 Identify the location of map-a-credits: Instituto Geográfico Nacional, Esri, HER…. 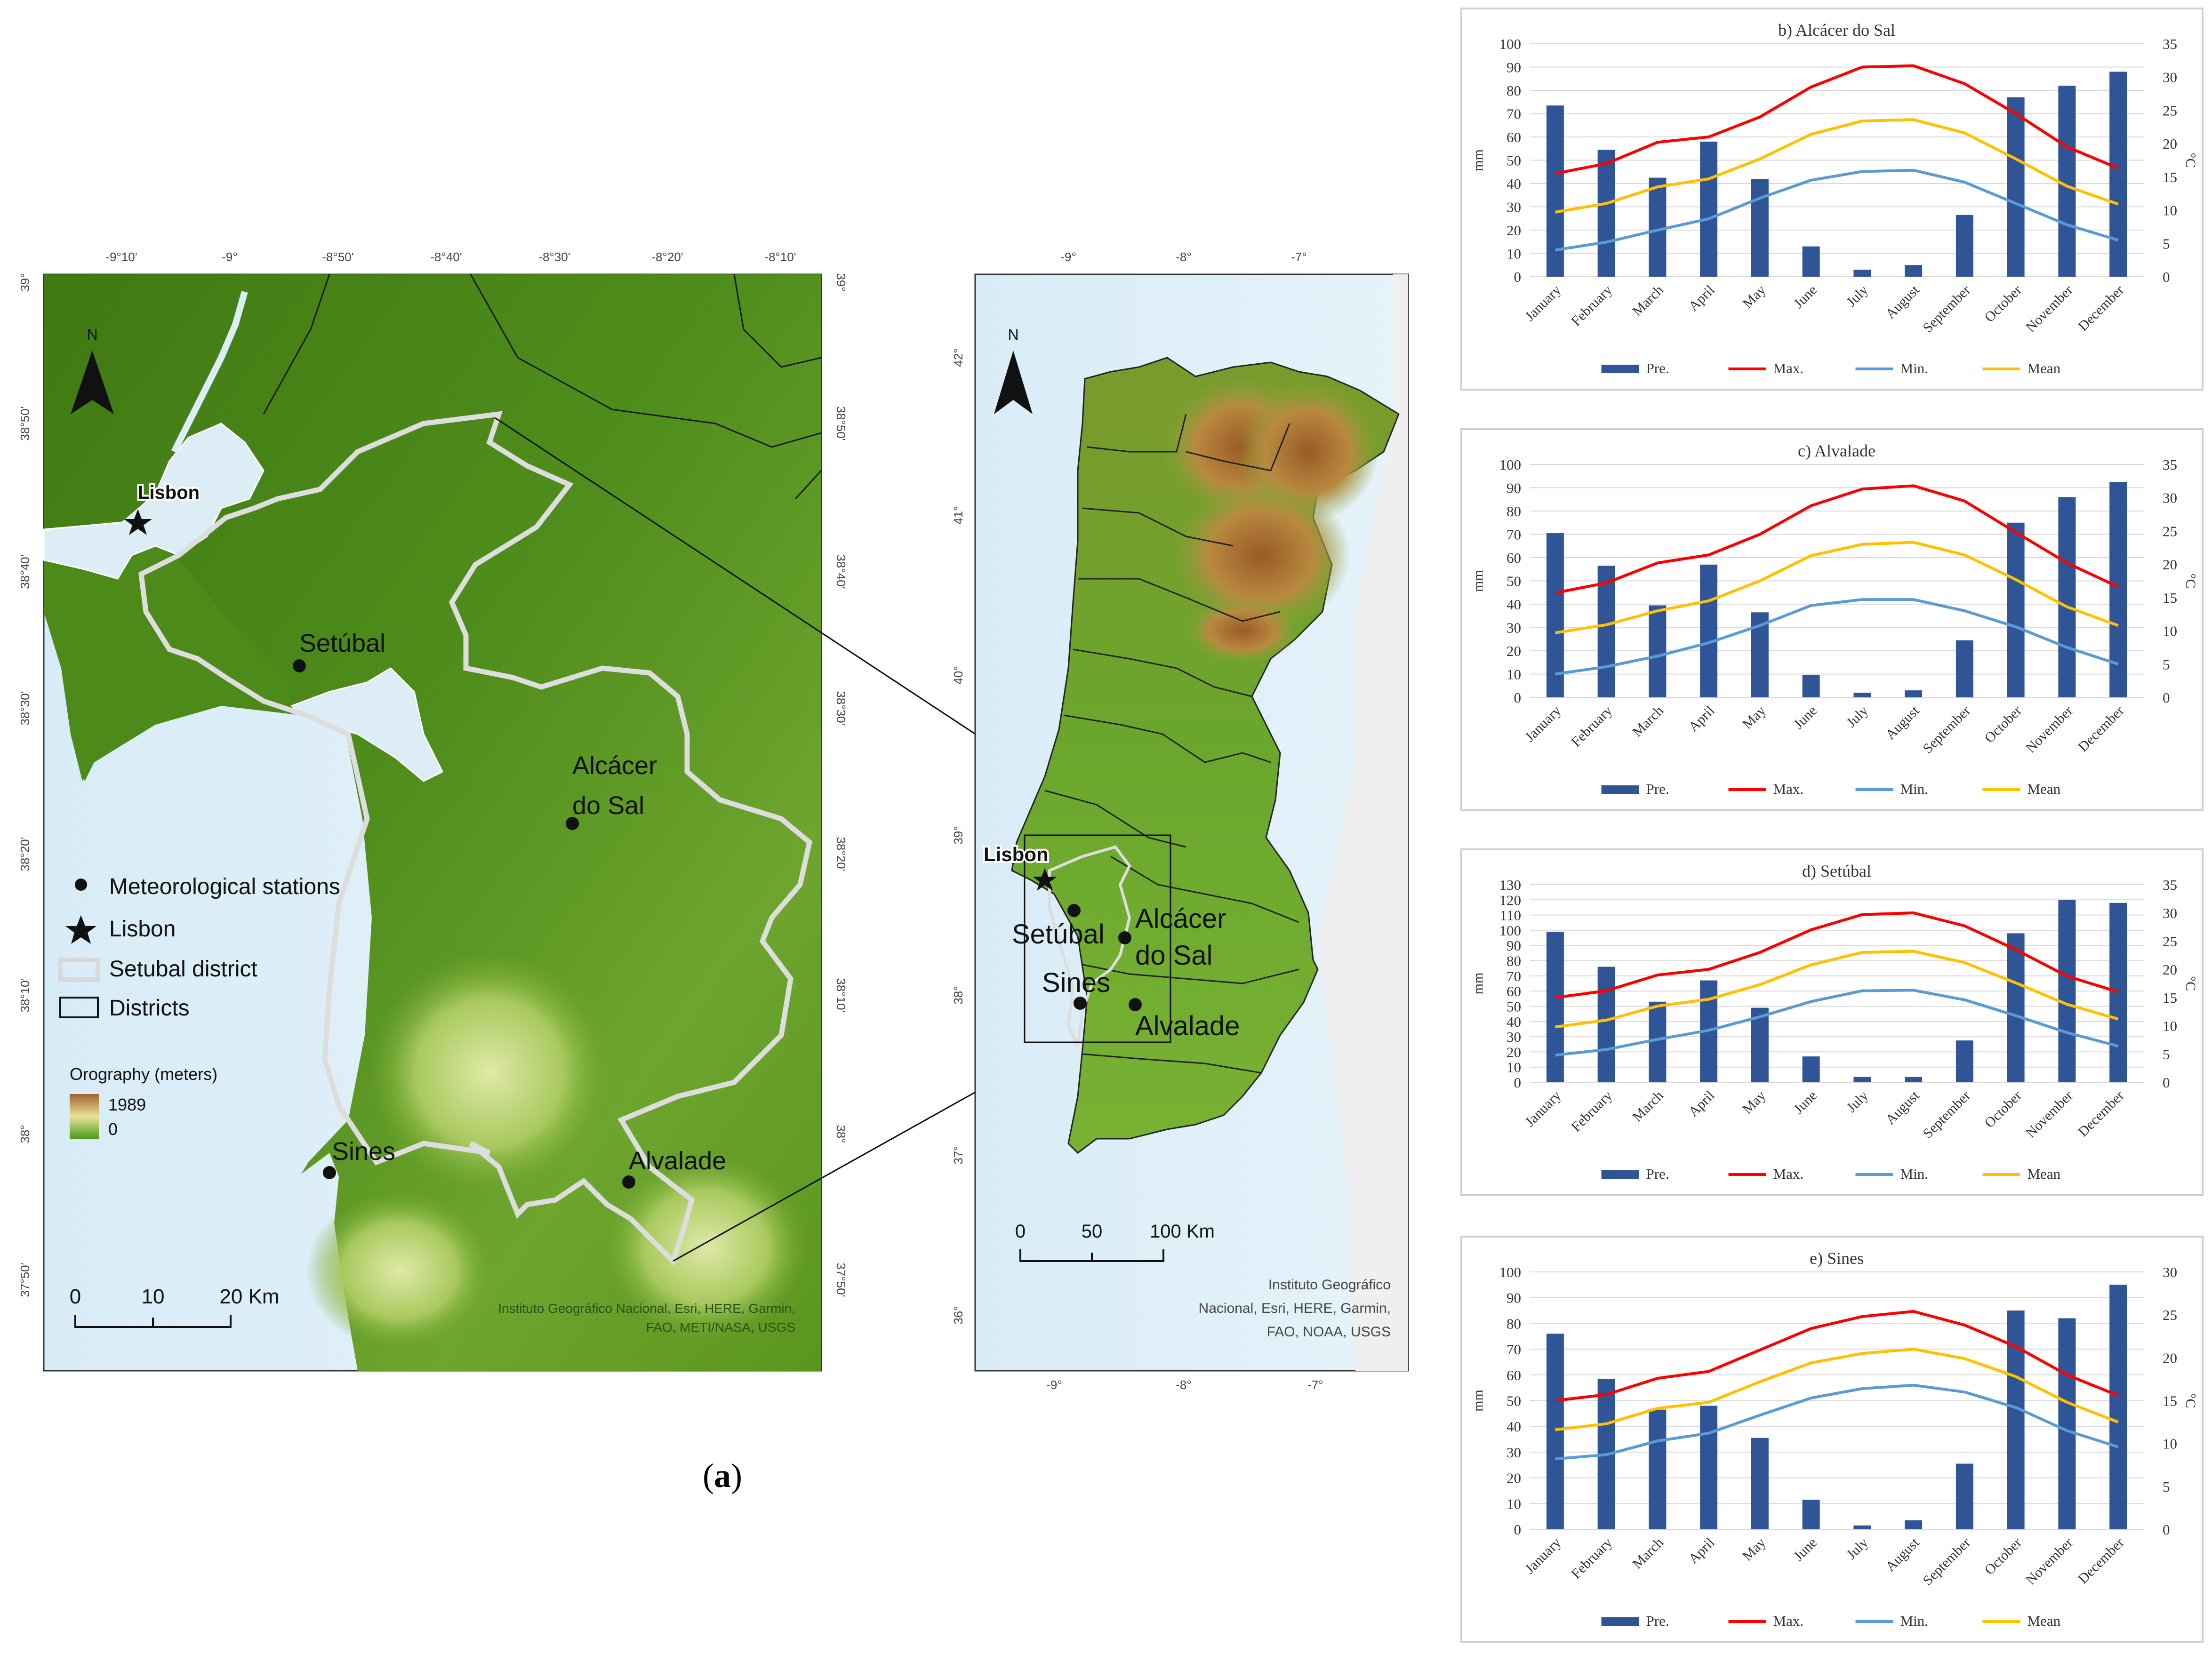
(646, 1317).